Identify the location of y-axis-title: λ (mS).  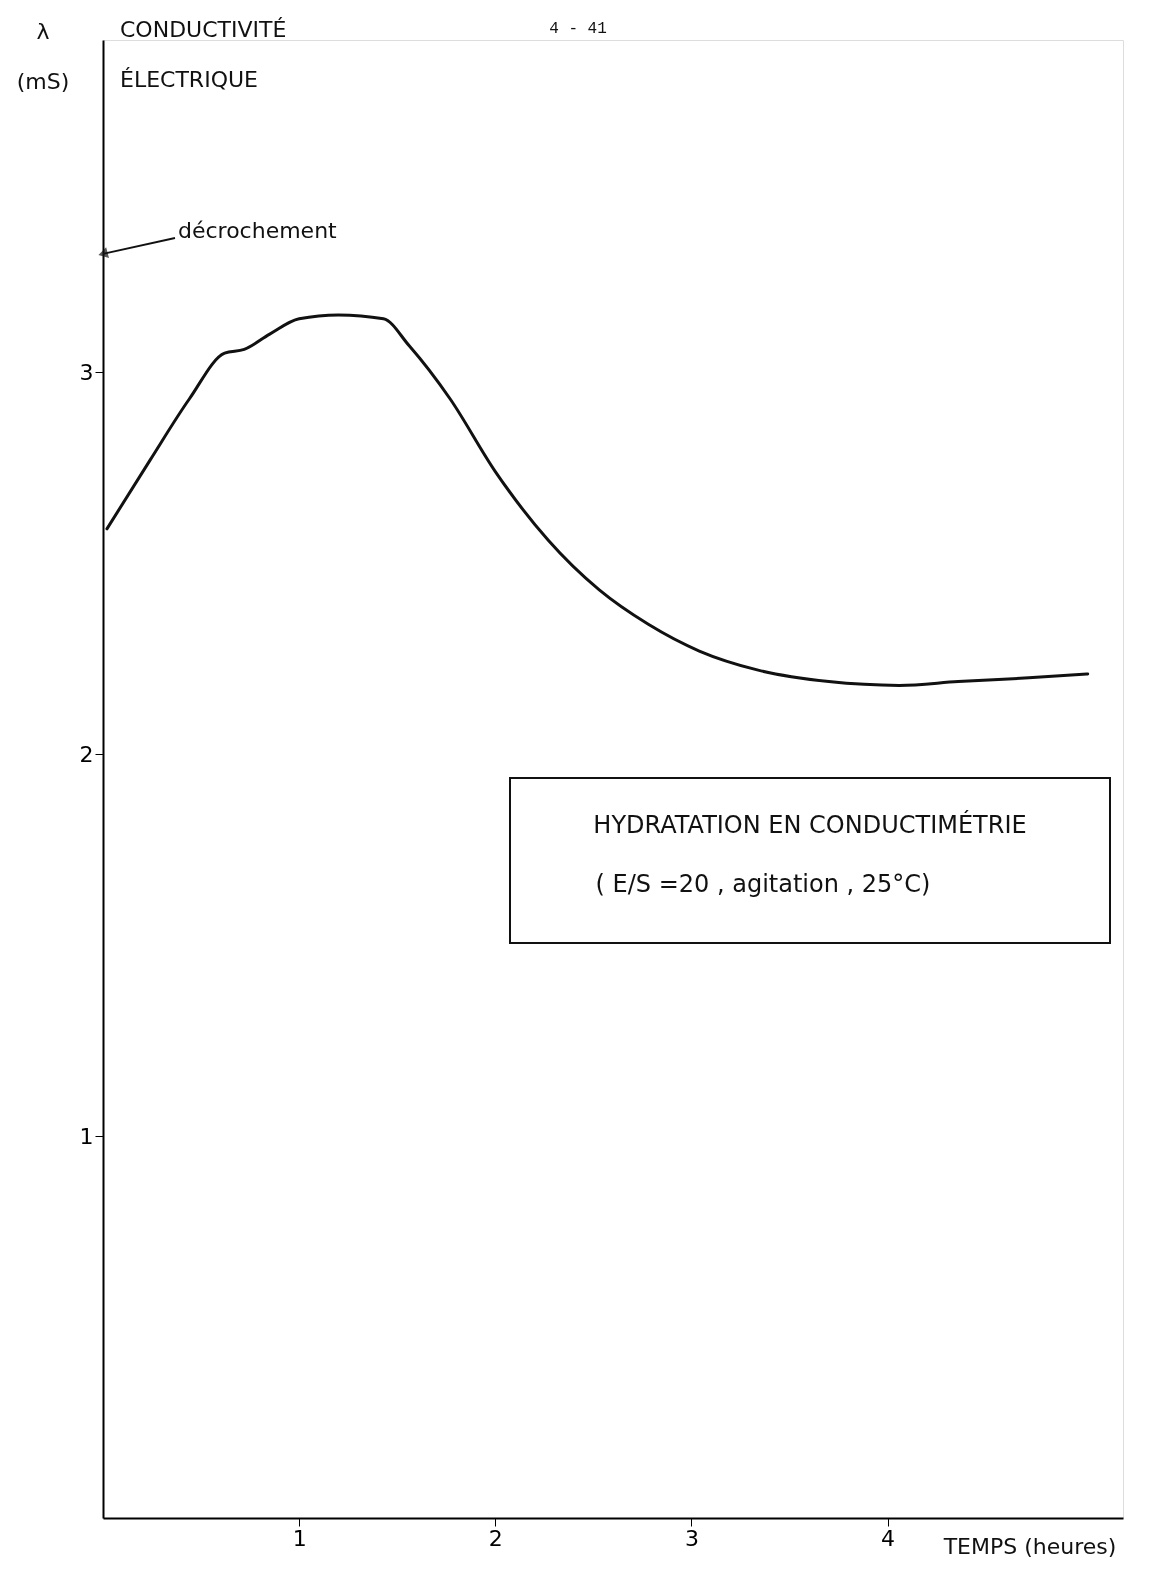
(43, 56).